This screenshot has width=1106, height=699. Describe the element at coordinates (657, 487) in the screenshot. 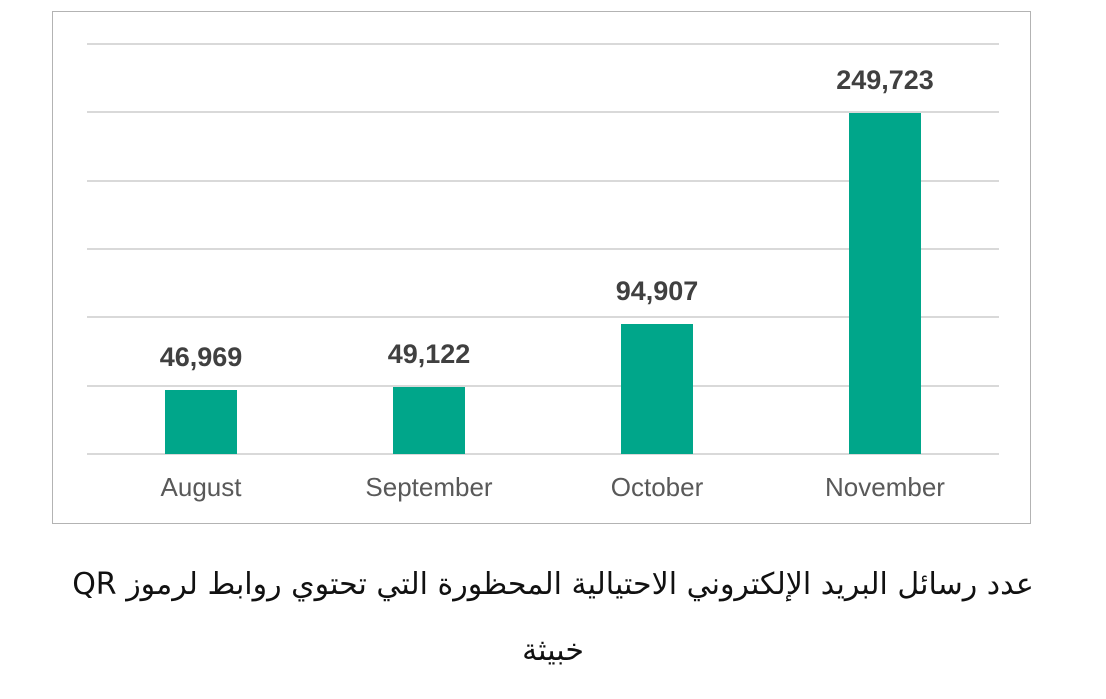

I see `x-axis-label-october: October` at that location.